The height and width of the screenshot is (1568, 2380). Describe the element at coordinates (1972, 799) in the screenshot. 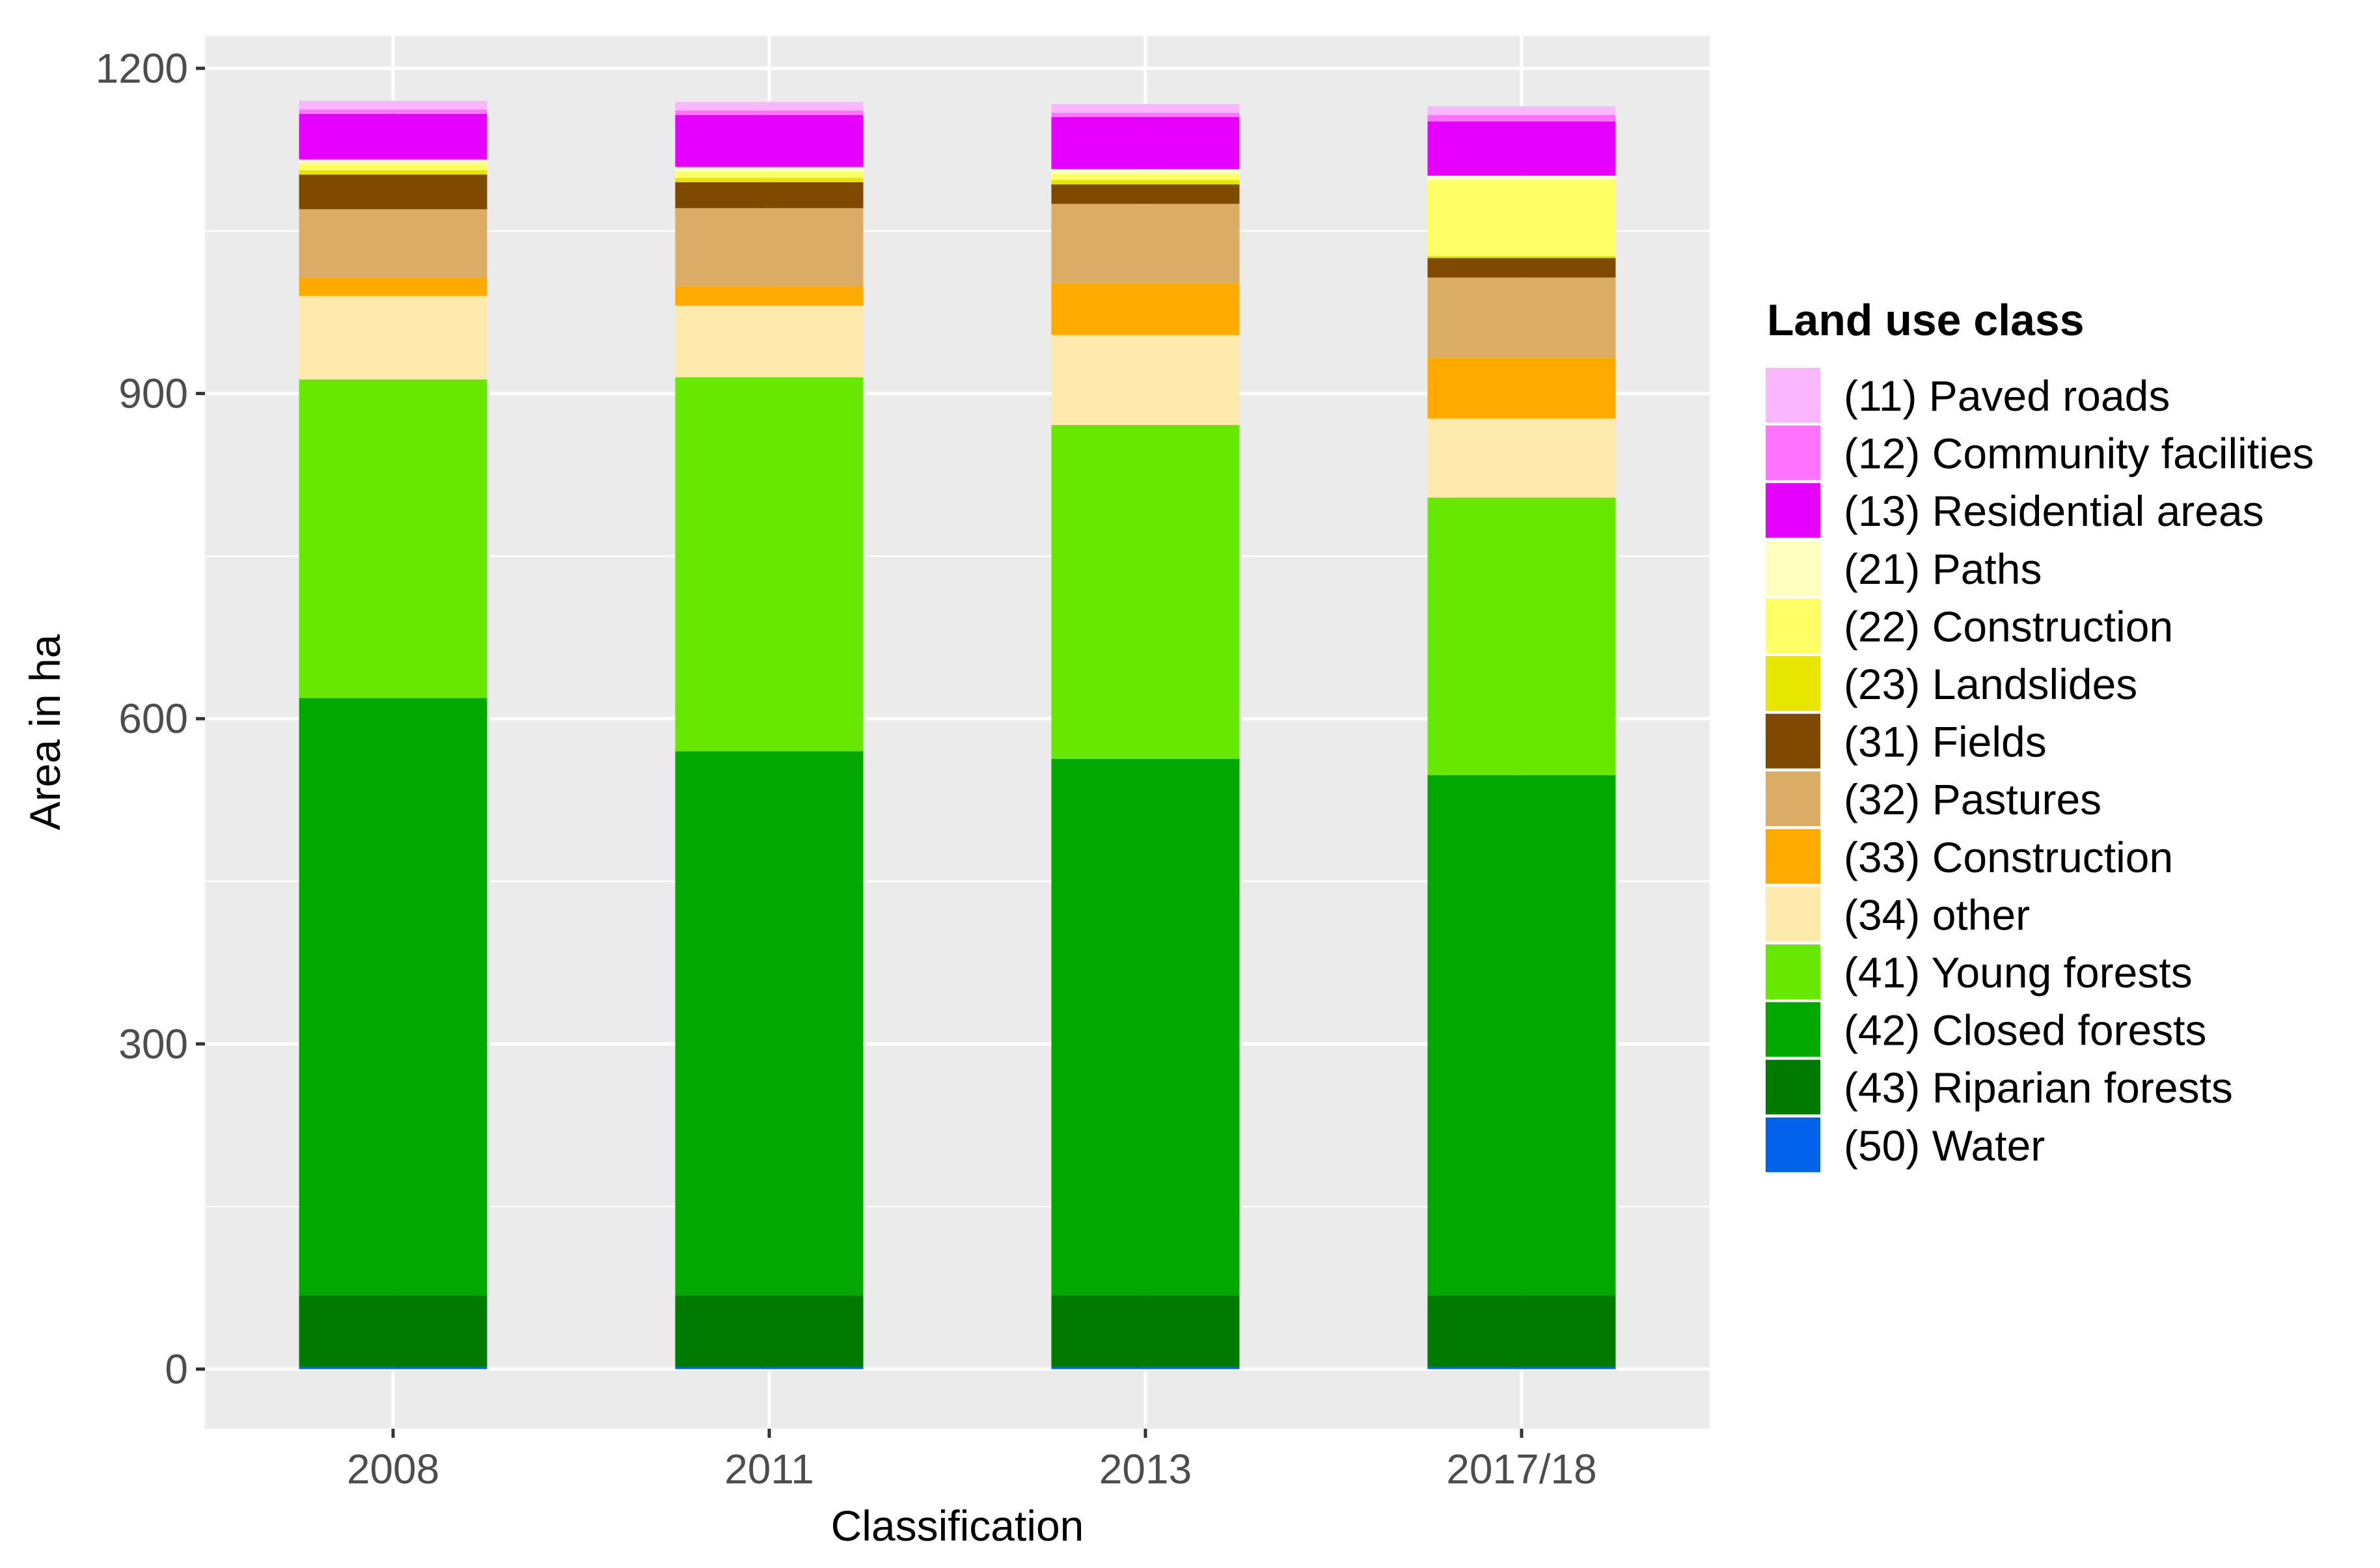

I see `legend-label: (32) Pastures` at that location.